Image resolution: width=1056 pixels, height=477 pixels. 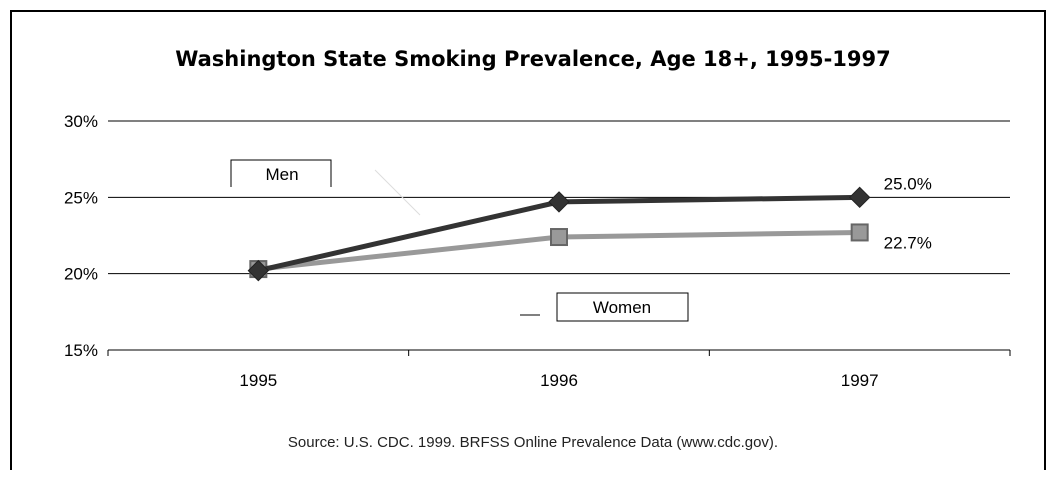 What do you see at coordinates (559, 380) in the screenshot?
I see `x-tick-label: 1996` at bounding box center [559, 380].